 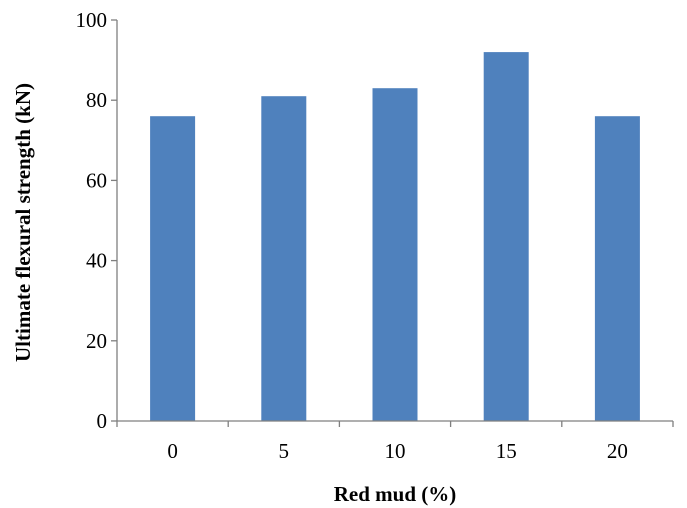 What do you see at coordinates (96, 261) in the screenshot?
I see `y-tick-label: 40` at bounding box center [96, 261].